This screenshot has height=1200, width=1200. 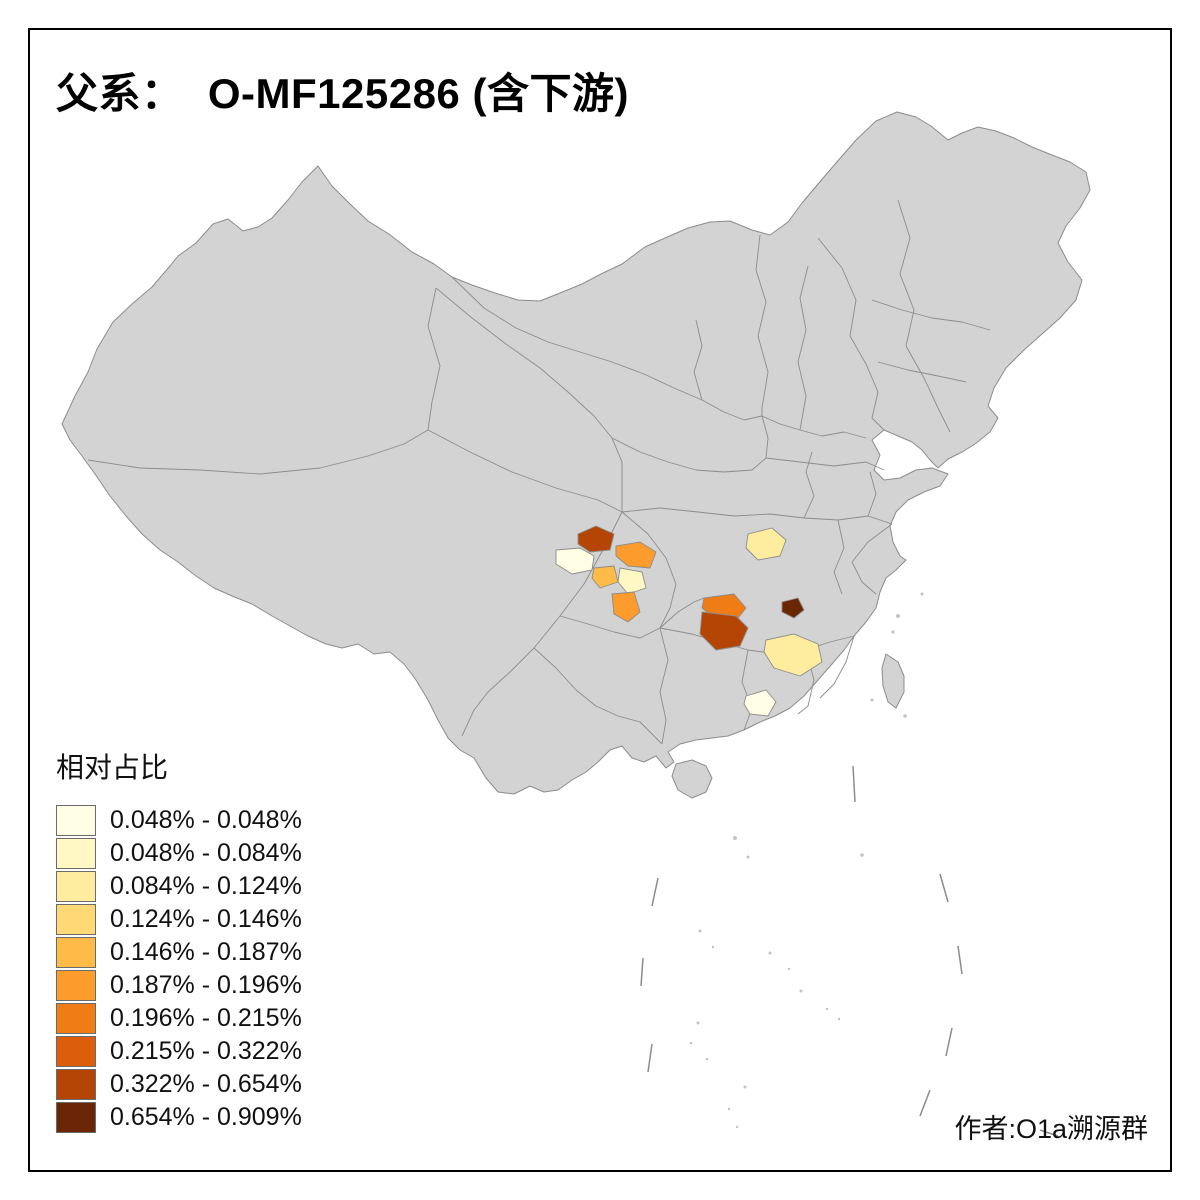 I want to click on legend-row: 0.048% - 0.048%, so click(x=179, y=820).